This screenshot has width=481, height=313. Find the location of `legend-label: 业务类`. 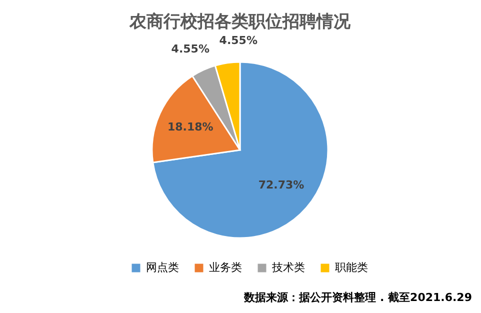

legend-label: 业务类 is located at coordinates (225, 267).